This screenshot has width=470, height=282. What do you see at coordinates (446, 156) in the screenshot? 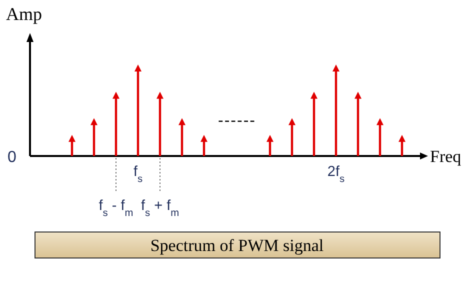
I see `x-axis-title: Freq` at bounding box center [446, 156].